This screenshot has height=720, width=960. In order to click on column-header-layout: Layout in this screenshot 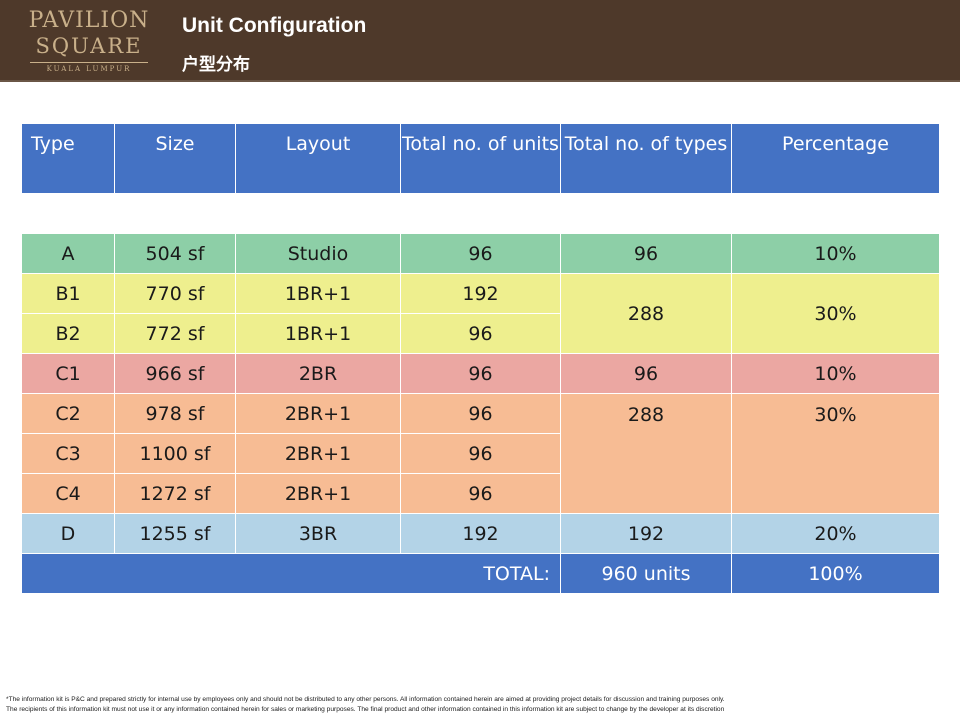, I will do `click(318, 158)`.